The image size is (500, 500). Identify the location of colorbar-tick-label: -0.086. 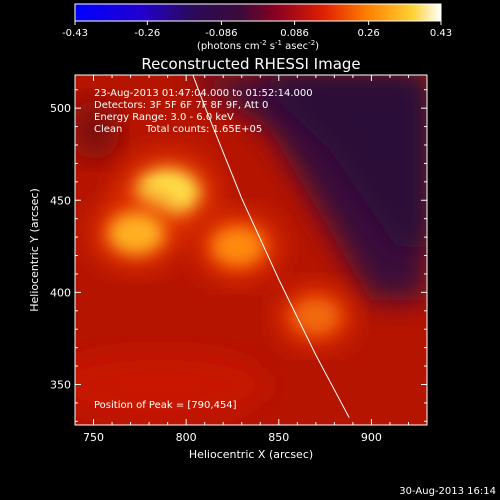
(221, 33).